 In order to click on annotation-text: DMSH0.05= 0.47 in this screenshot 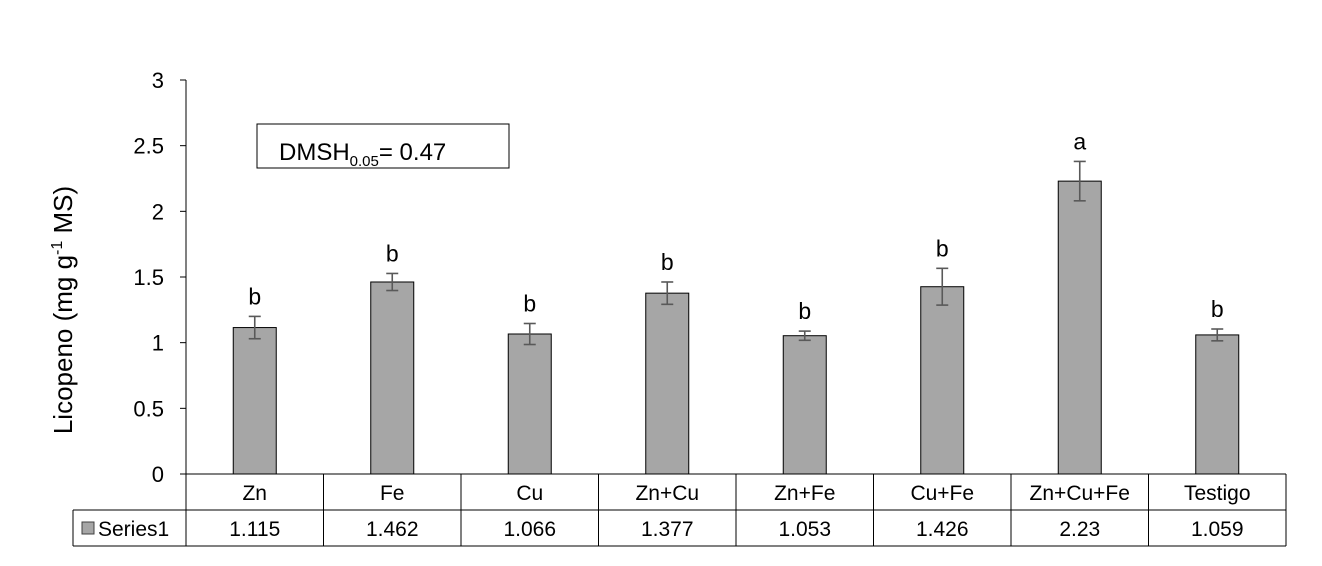, I will do `click(362, 154)`.